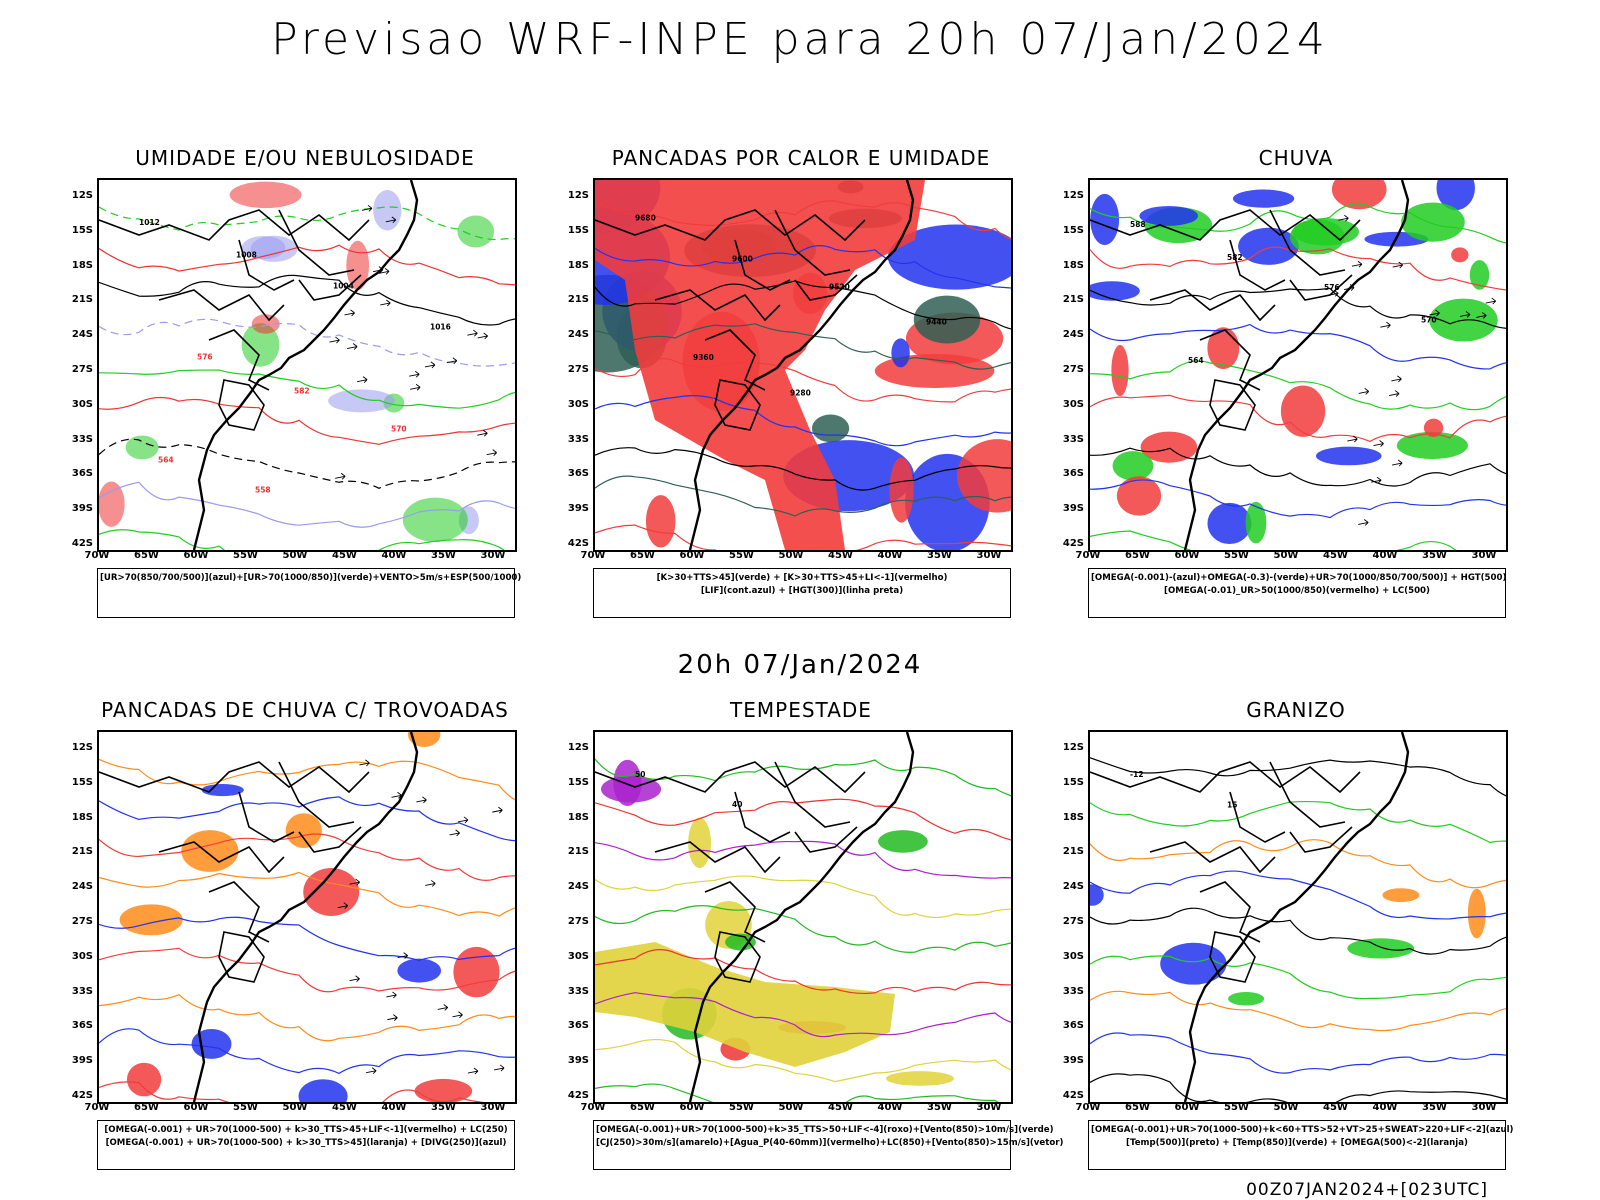 This screenshot has width=1600, height=1200. What do you see at coordinates (645, 217) in the screenshot?
I see `contour-label: 9680` at bounding box center [645, 217].